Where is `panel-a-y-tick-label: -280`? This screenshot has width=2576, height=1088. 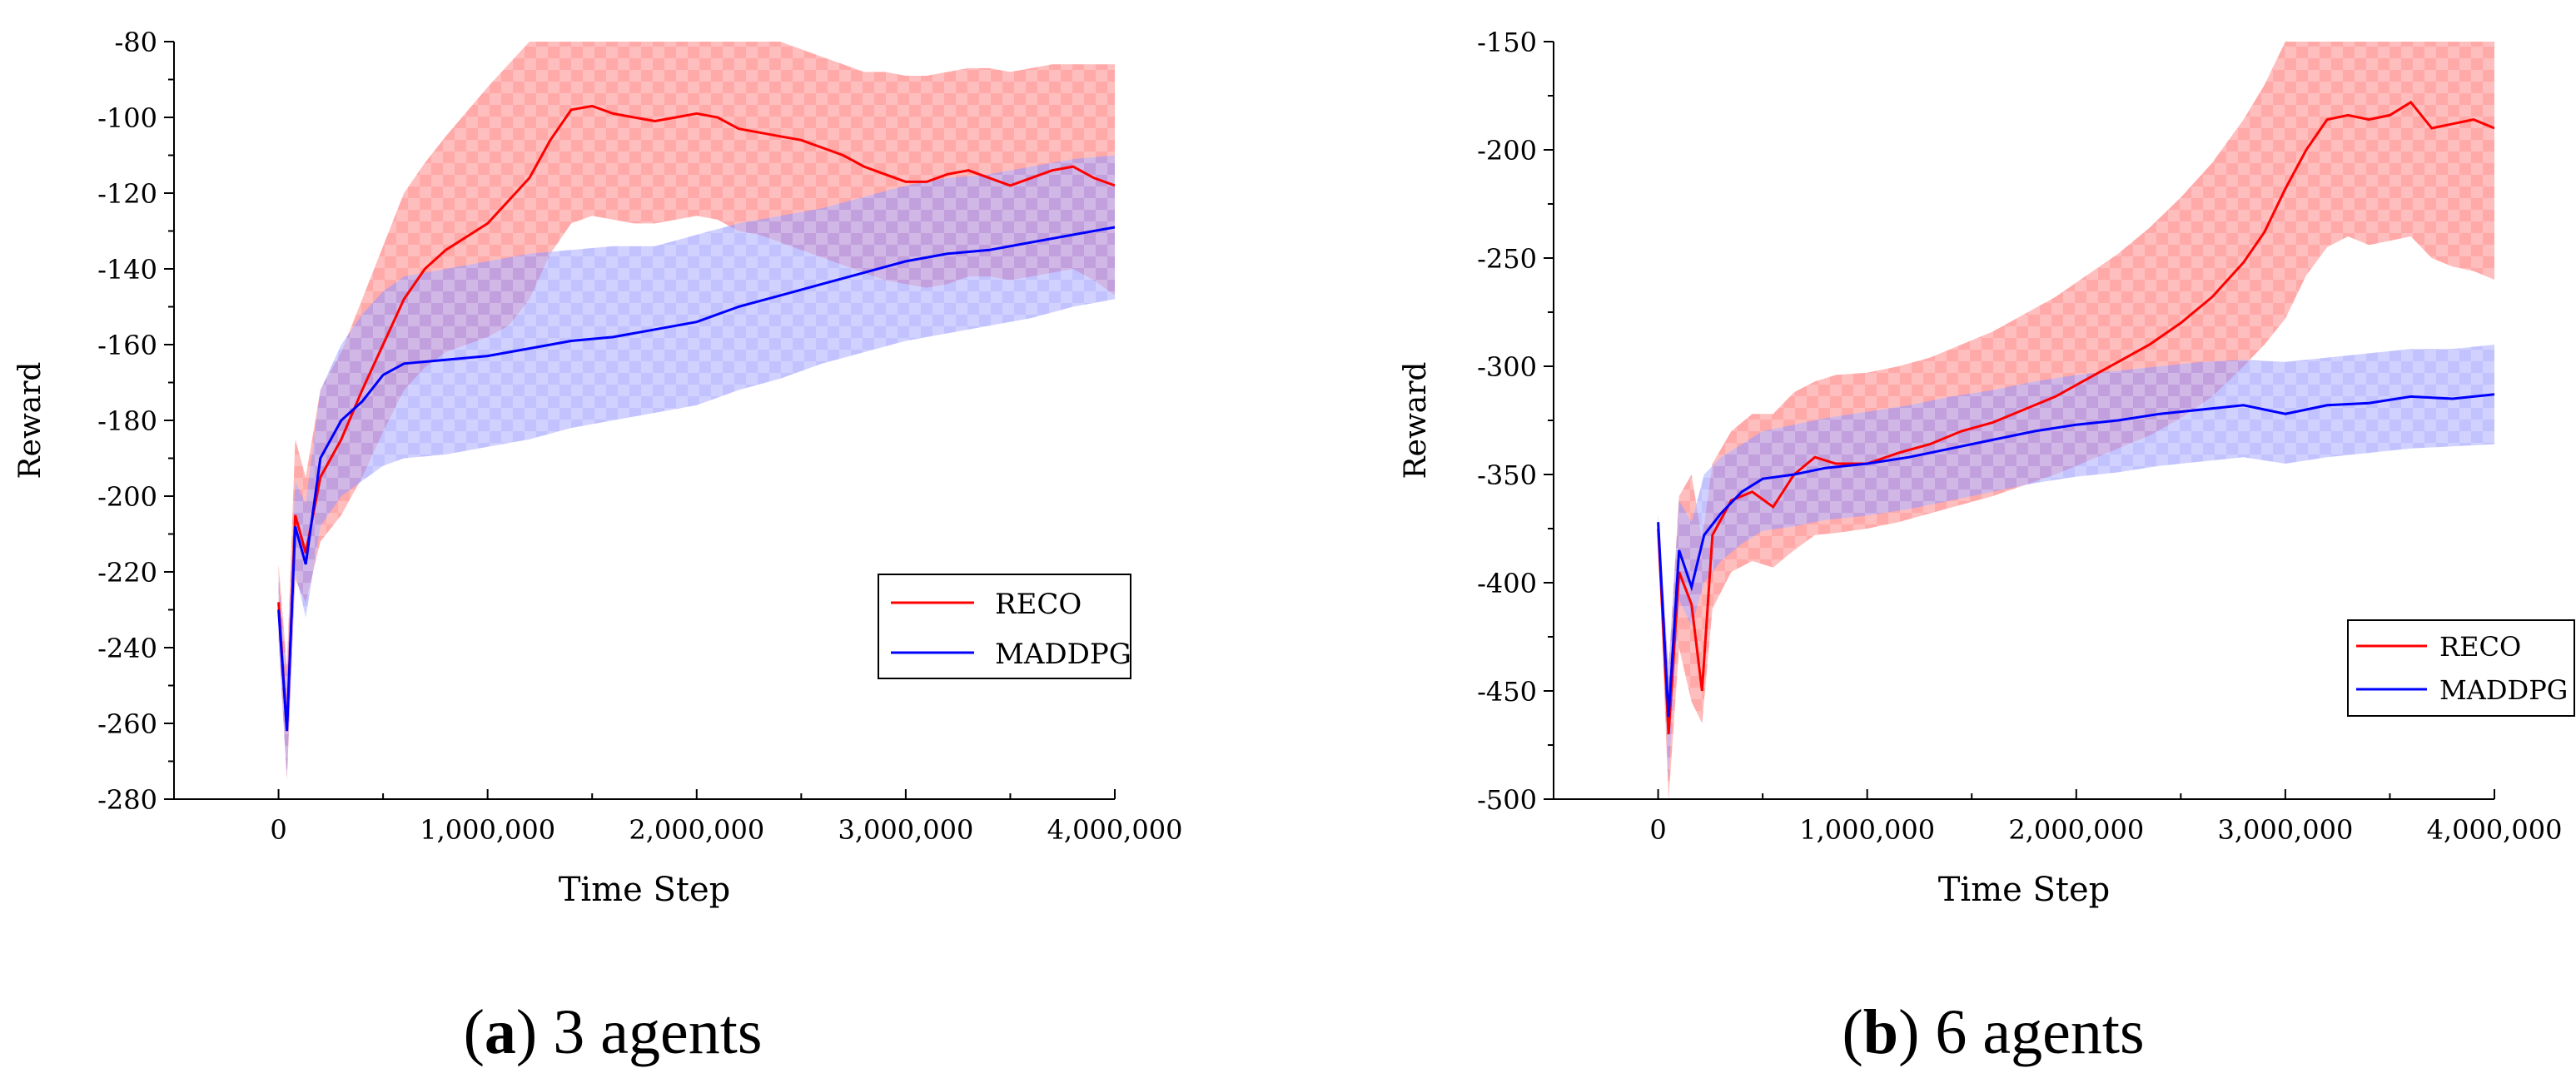
panel-a-y-tick-label: -280 is located at coordinates (127, 800).